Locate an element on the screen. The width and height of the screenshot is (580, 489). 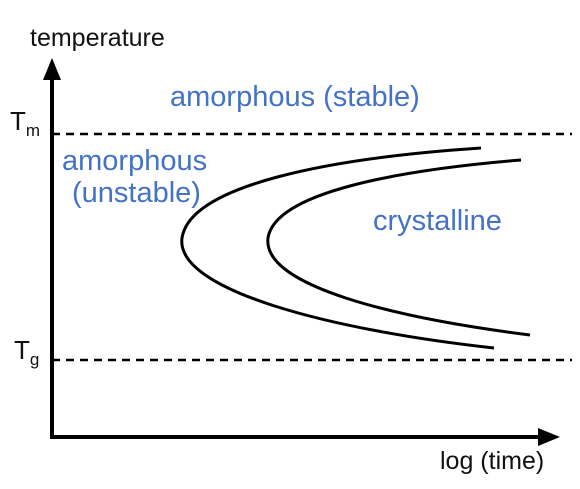
tm-label: Tm is located at coordinates (25, 123).